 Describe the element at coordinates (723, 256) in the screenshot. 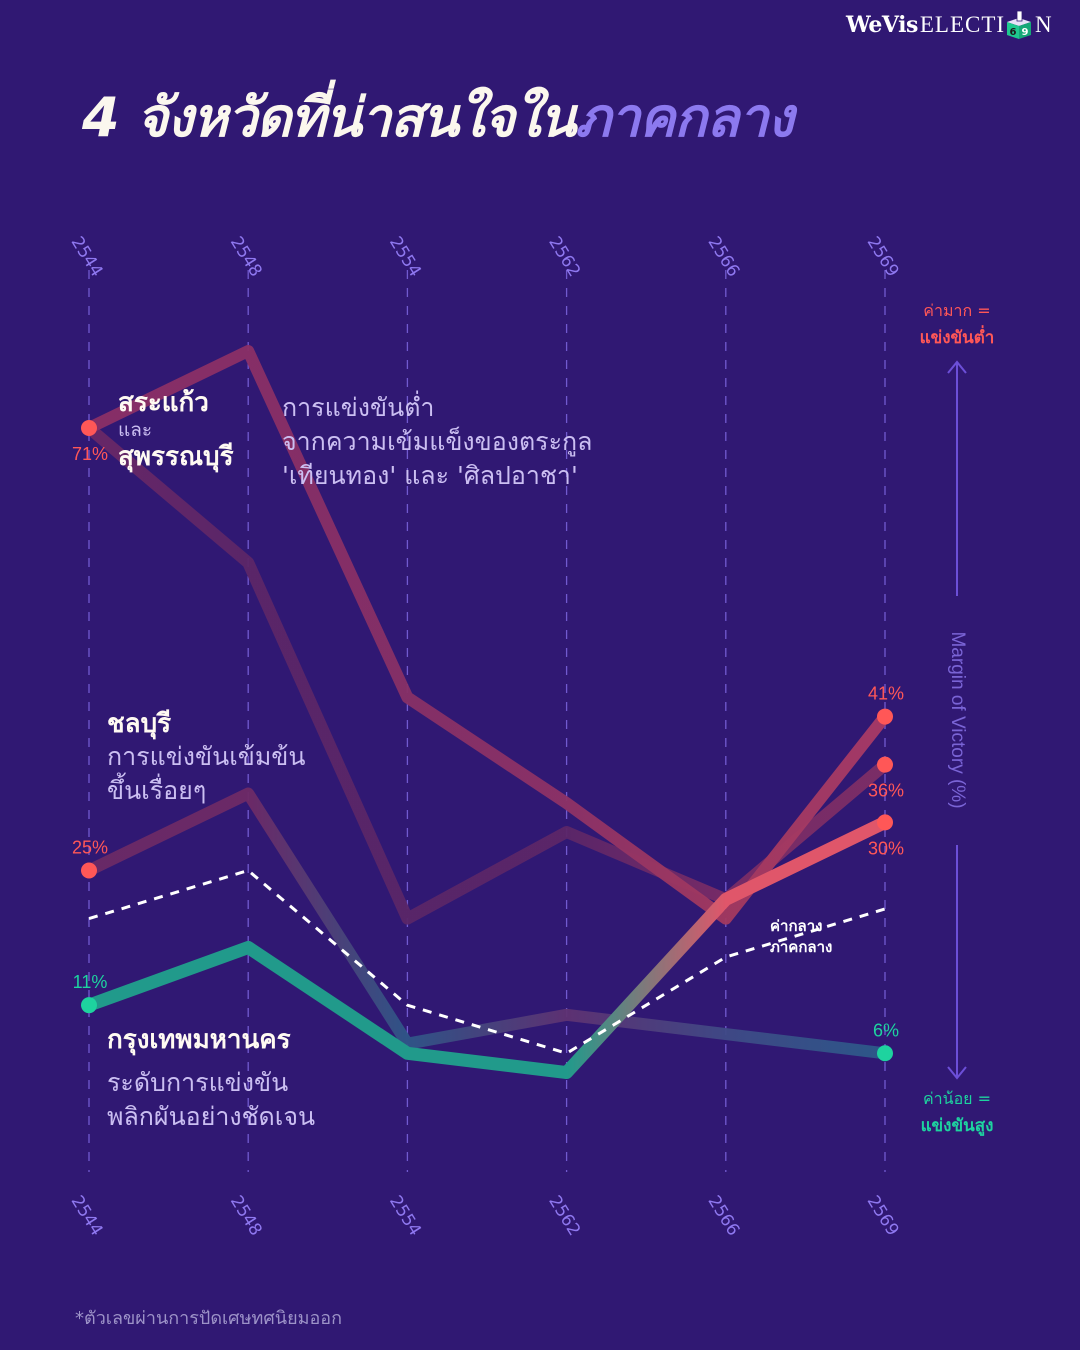

I see `x-tick-label-top: 2566` at that location.